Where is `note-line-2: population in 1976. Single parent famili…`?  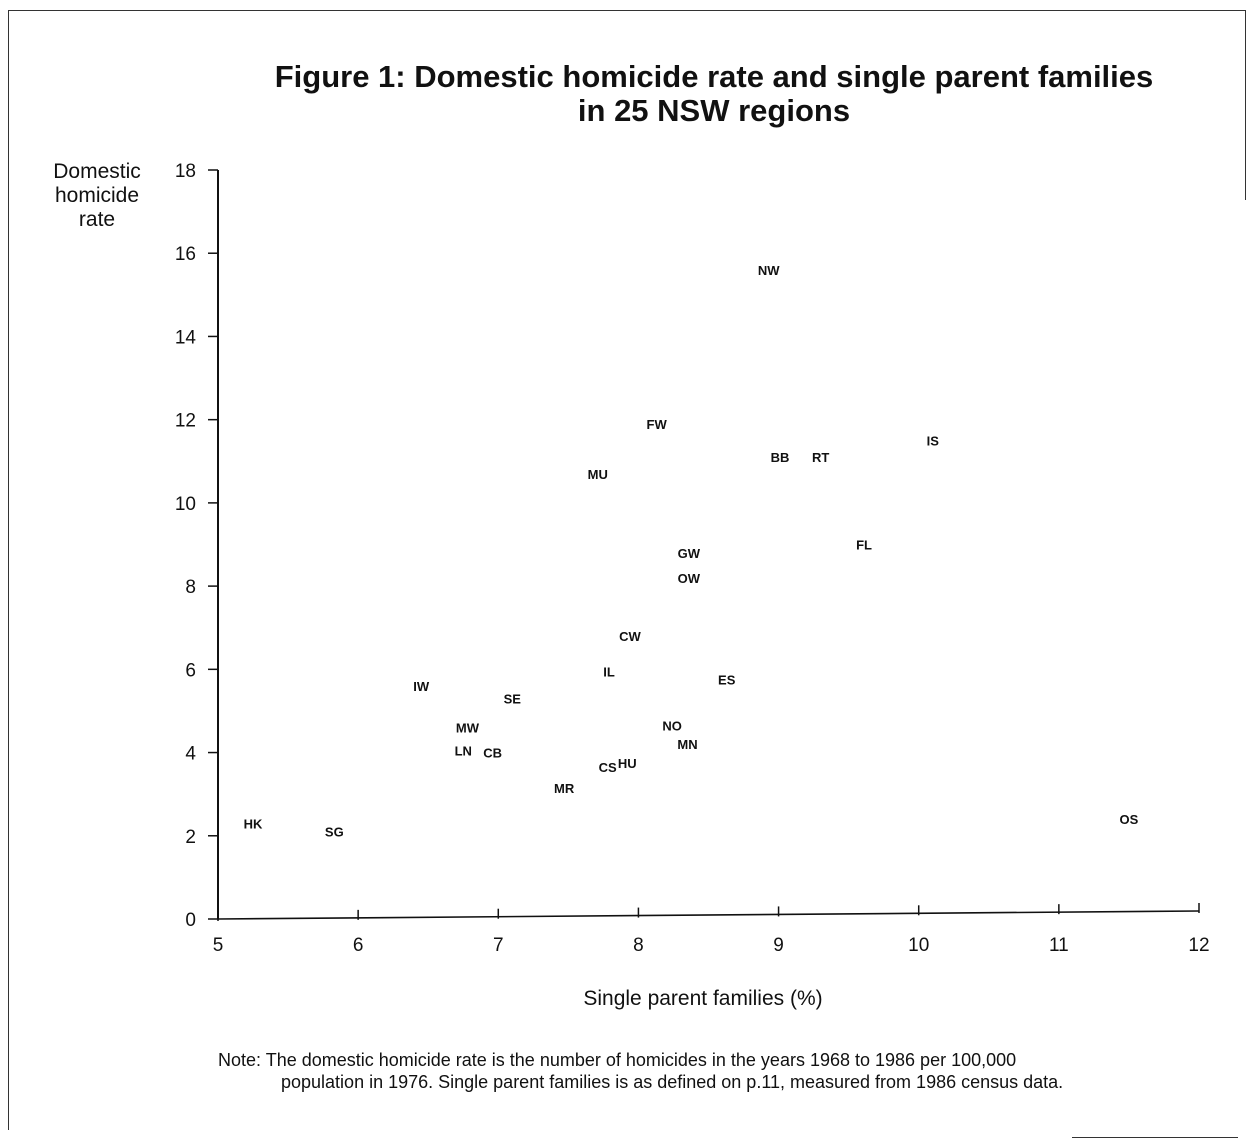 note-line-2: population in 1976. Single parent famili… is located at coordinates (672, 1082).